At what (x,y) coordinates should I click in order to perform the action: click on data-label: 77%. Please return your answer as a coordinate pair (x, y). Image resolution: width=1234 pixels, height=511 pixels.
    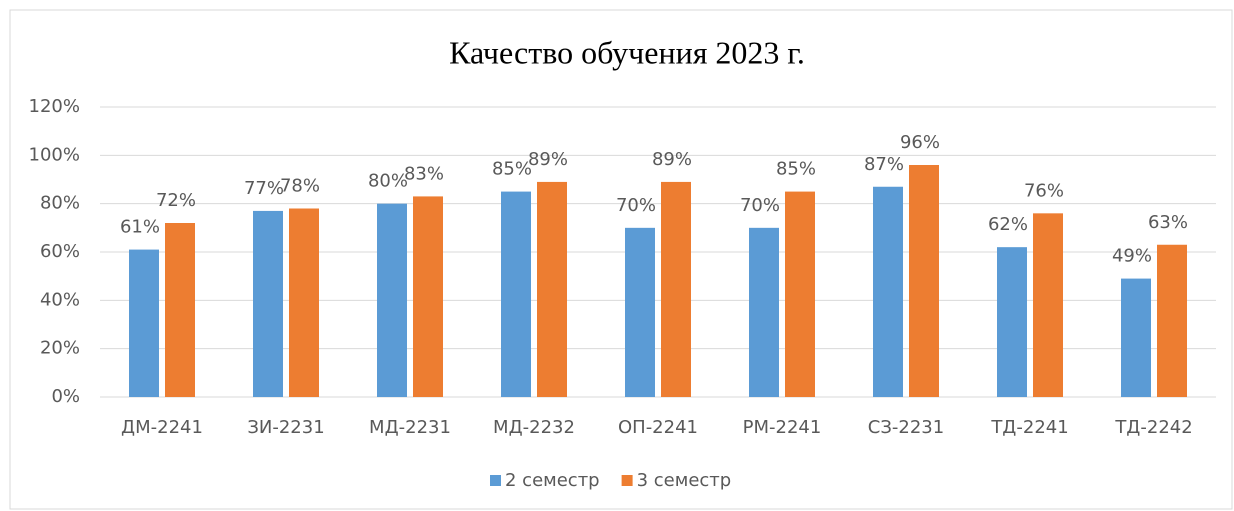
    Looking at the image, I should click on (264, 188).